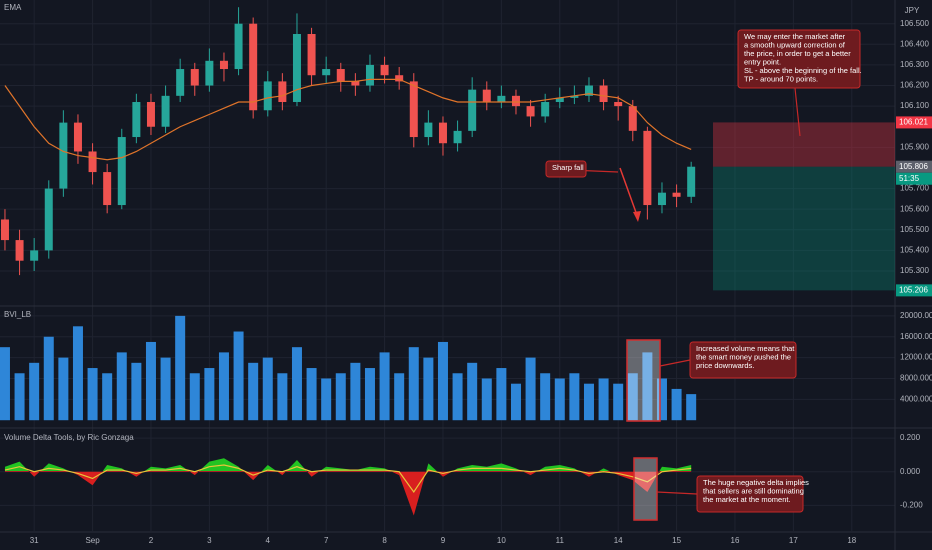  What do you see at coordinates (151, 540) in the screenshot?
I see `x-tick-label: 2` at bounding box center [151, 540].